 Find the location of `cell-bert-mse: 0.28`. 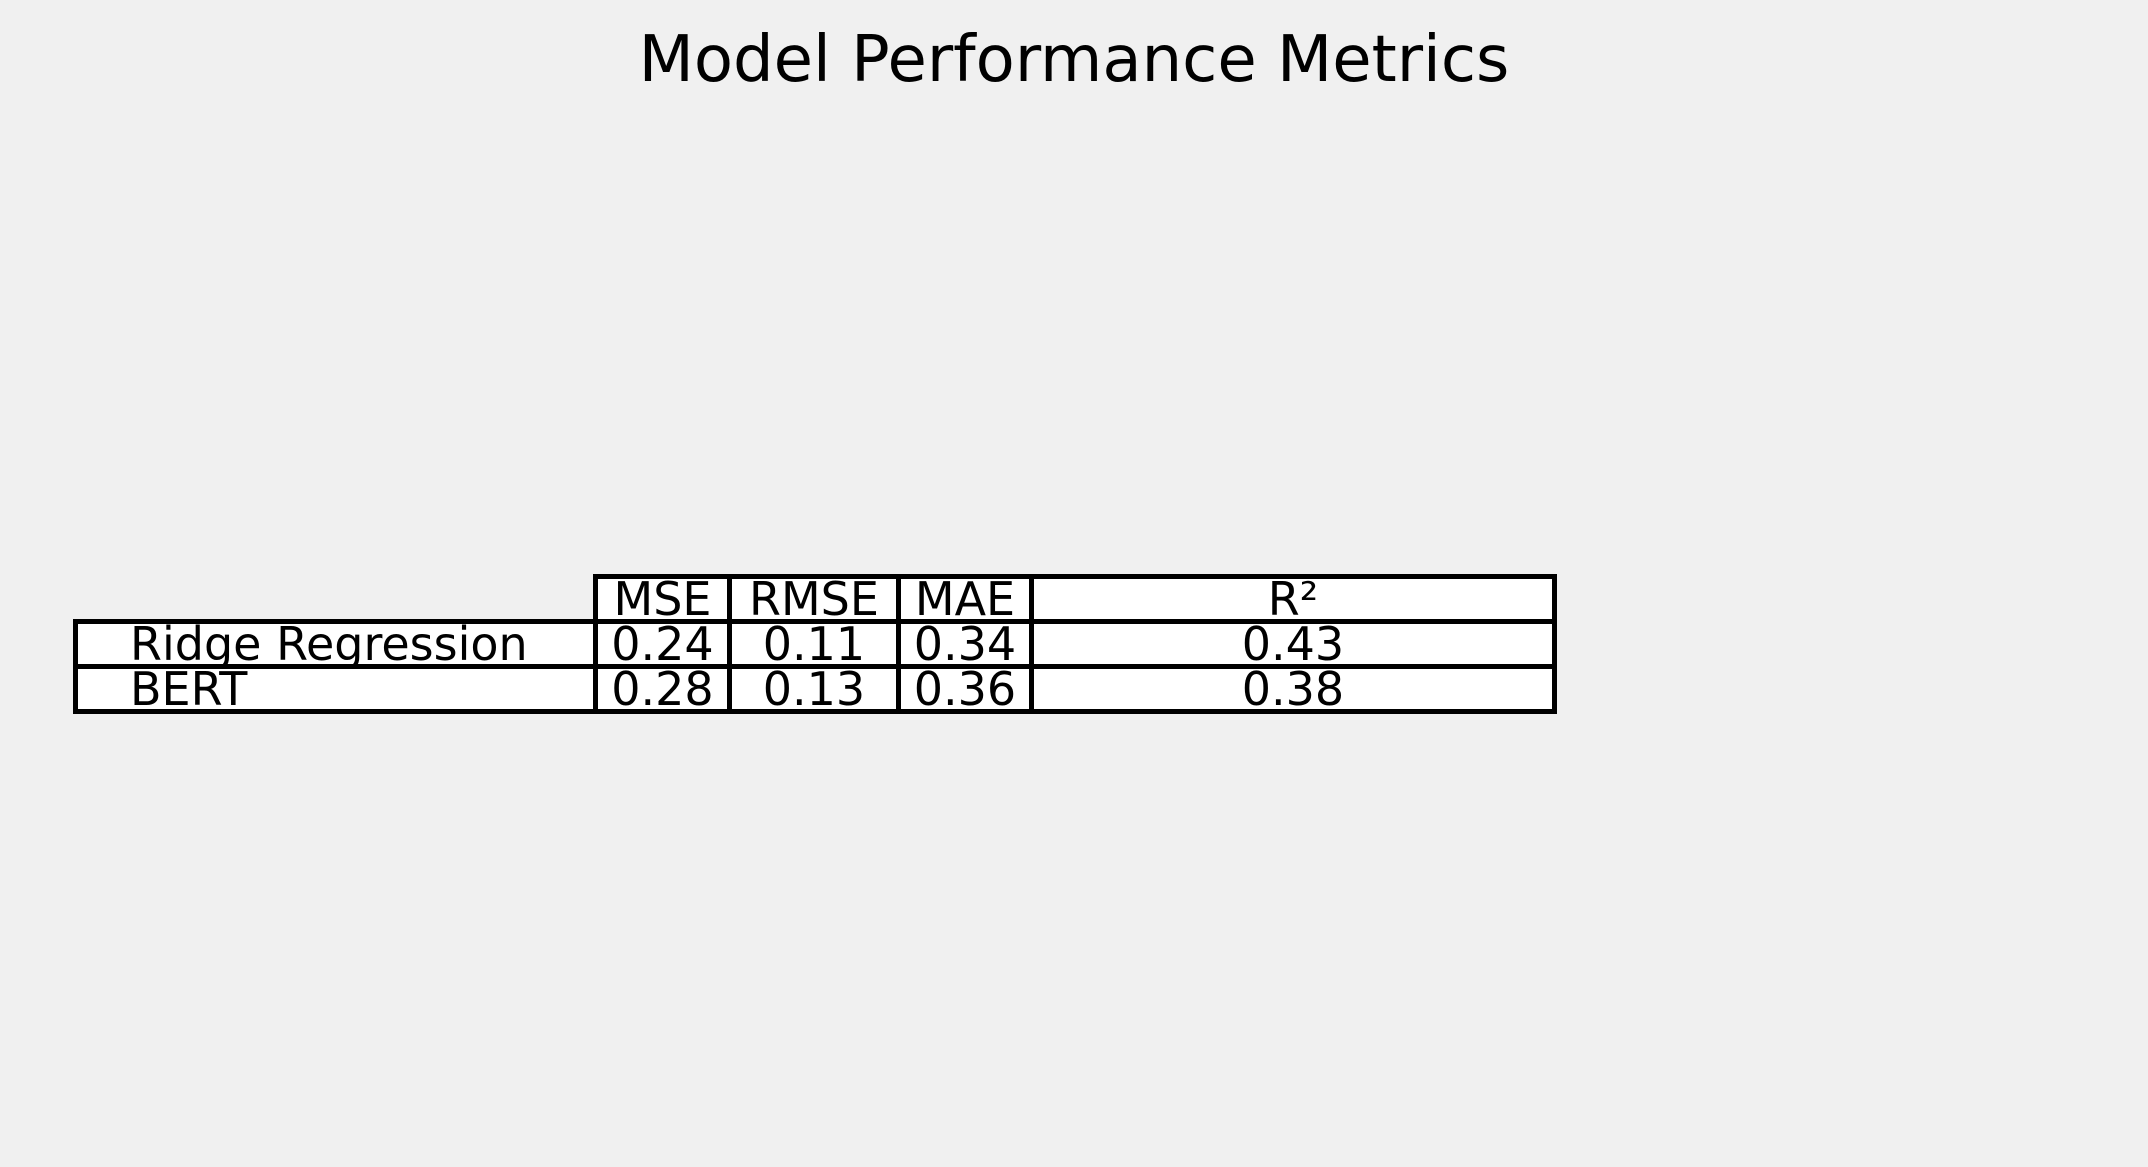

cell-bert-mse: 0.28 is located at coordinates (662, 689).